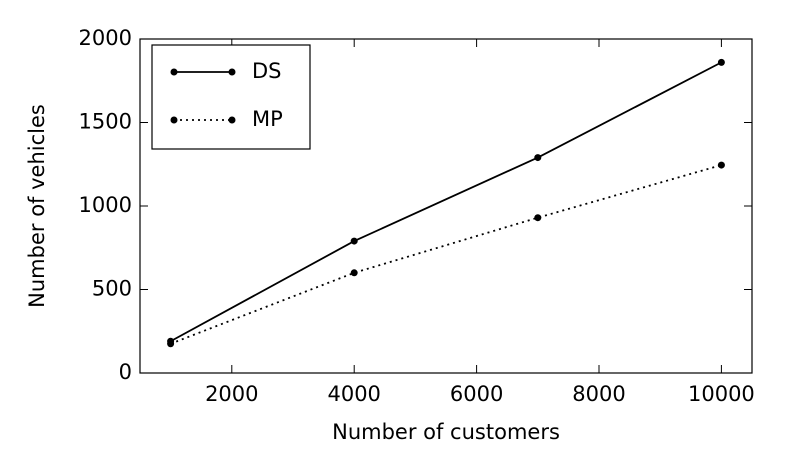 This screenshot has width=789, height=473. Describe the element at coordinates (37, 206) in the screenshot. I see `y-axis-label: Number of vehicles` at that location.